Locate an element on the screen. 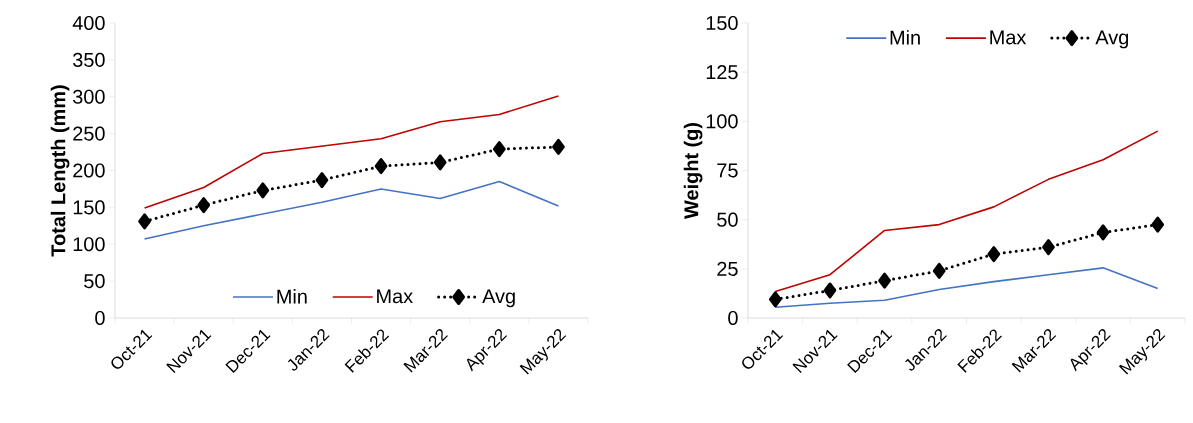  y-axis-title: Total Length (mm) is located at coordinates (60, 171).